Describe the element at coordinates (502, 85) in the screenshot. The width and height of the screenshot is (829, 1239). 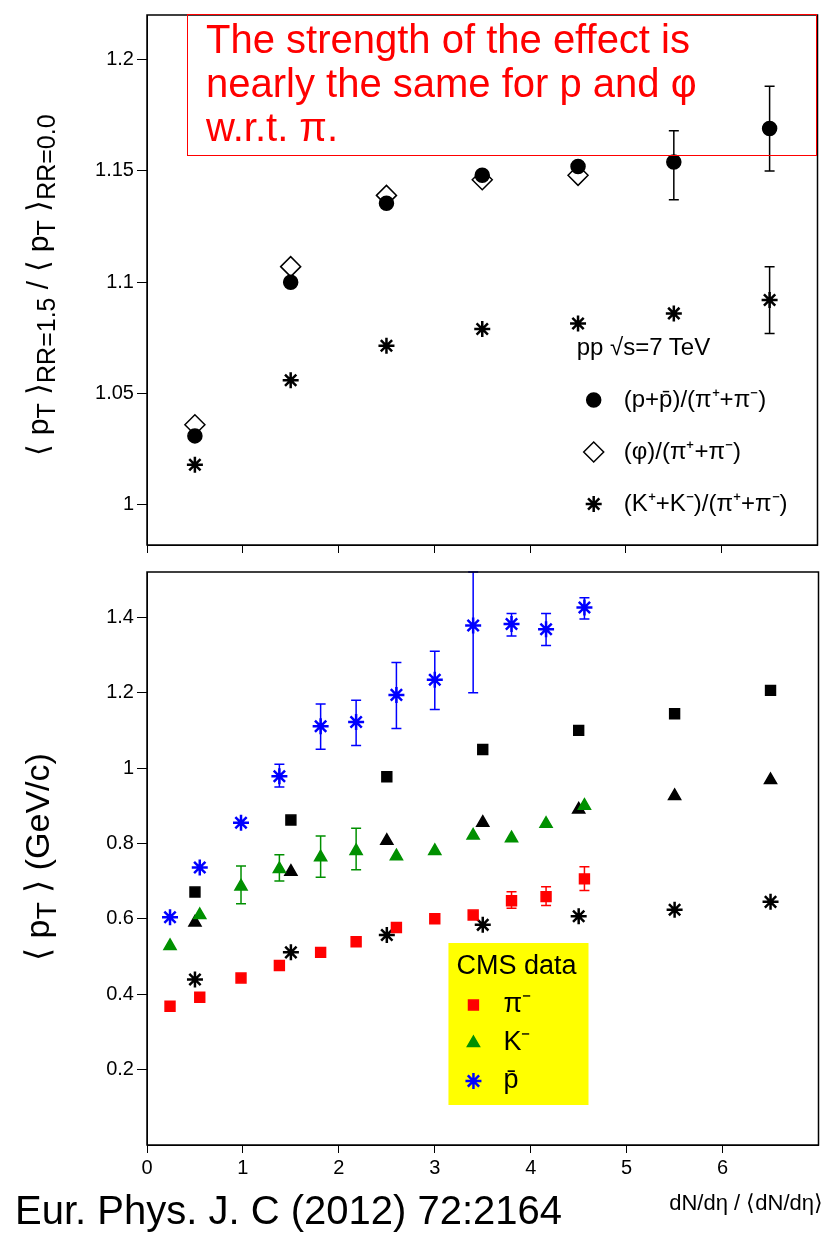
I see `annotation: The strength of the effect is nearly the same for p and φ w.r.t. π.` at that location.